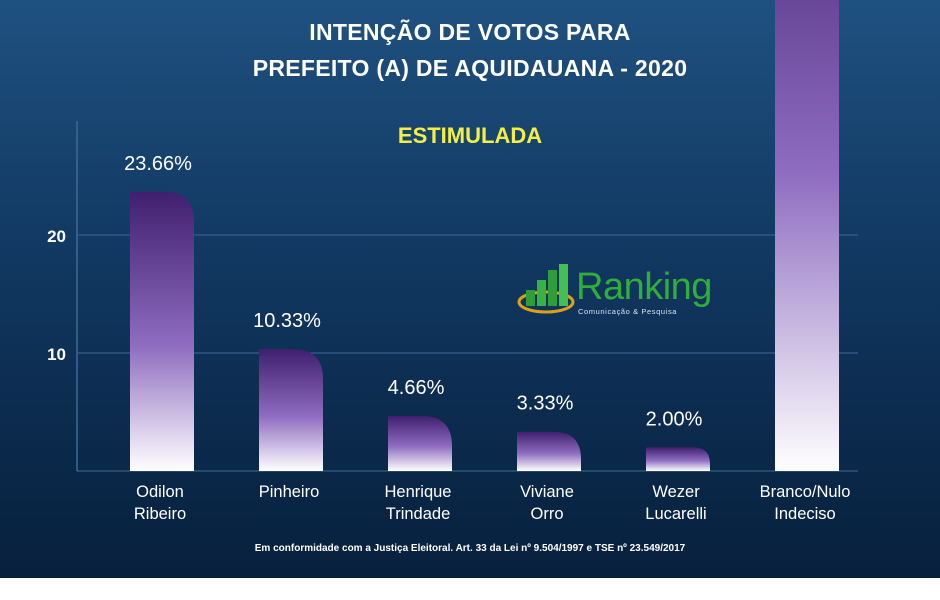 The image size is (940, 600). Describe the element at coordinates (675, 514) in the screenshot. I see `category-label: Lucarelli` at that location.